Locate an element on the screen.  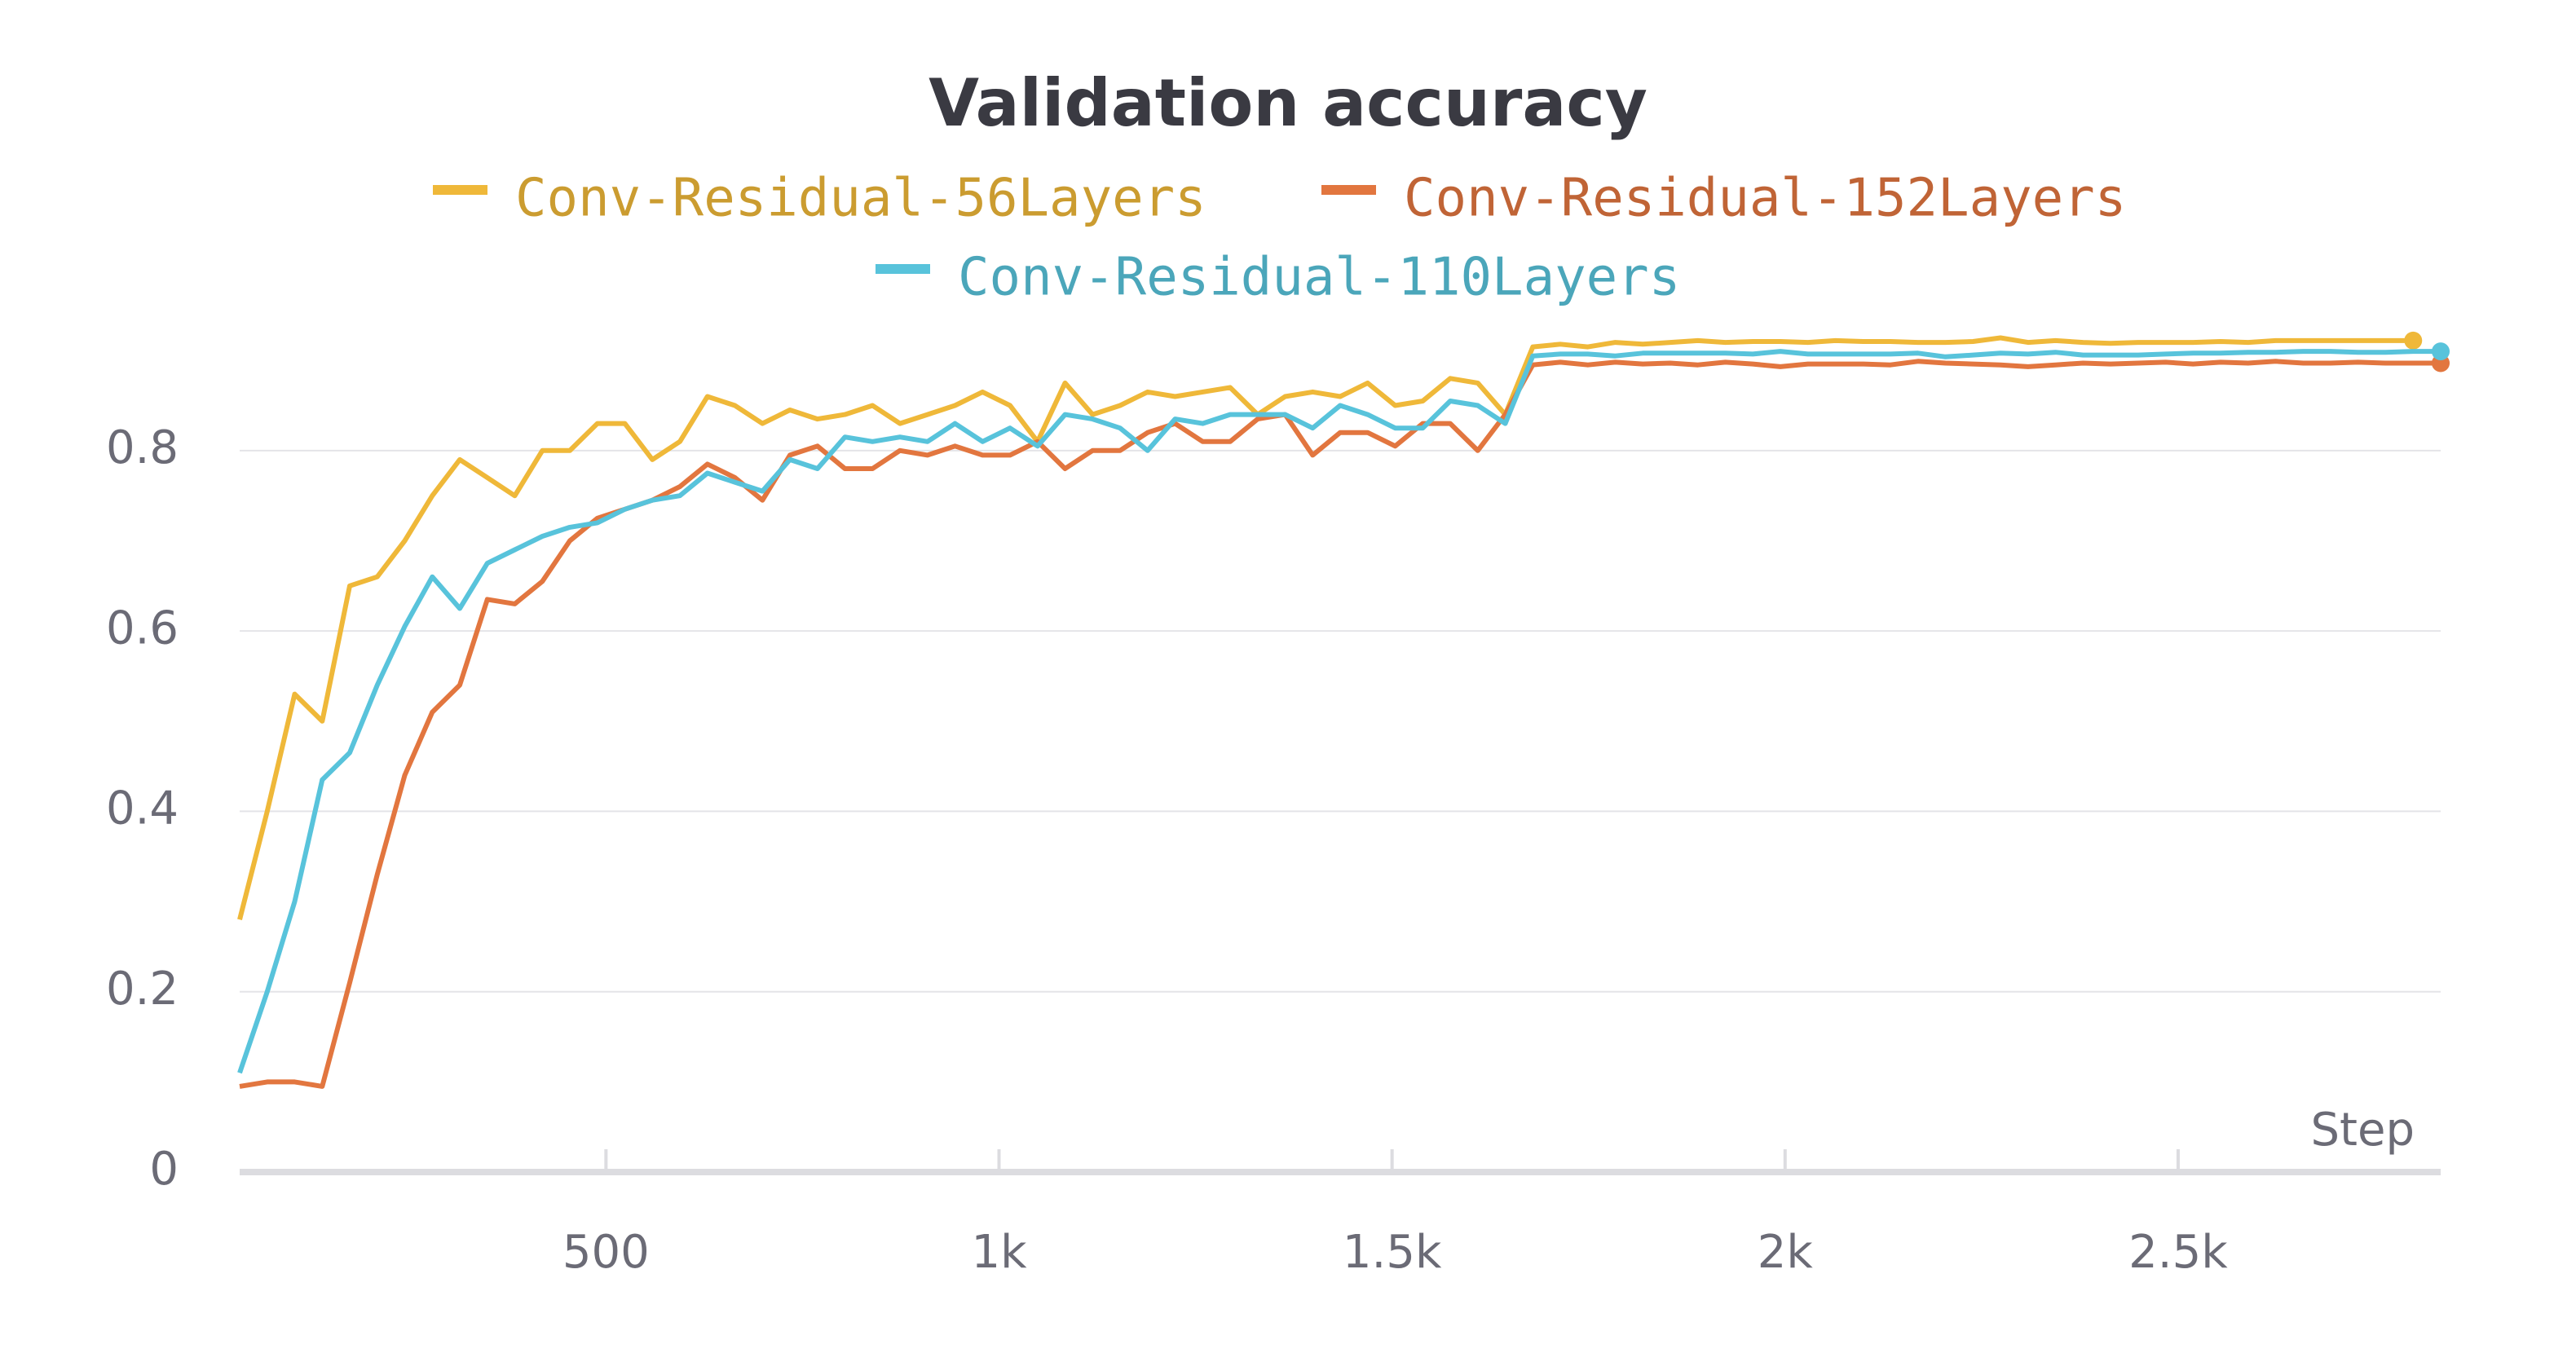
y-tick-label: 0 is located at coordinates (164, 1169).